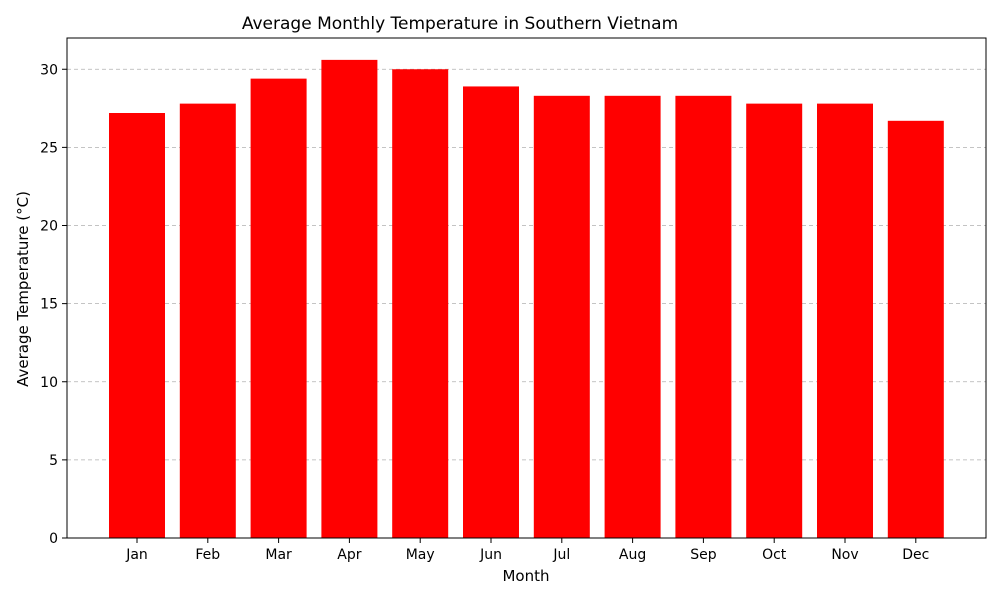 The height and width of the screenshot is (605, 1000). I want to click on bar-may, so click(420, 303).